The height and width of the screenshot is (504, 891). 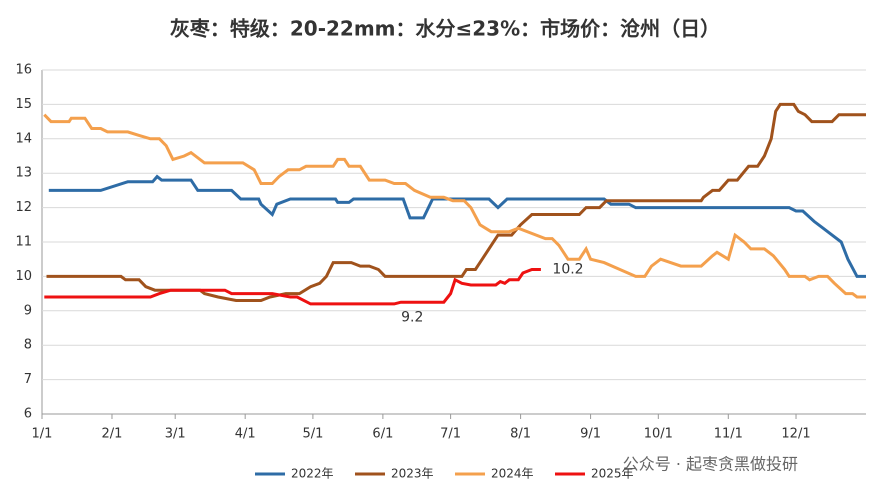 I want to click on y-tick-label: 9, so click(x=28, y=310).